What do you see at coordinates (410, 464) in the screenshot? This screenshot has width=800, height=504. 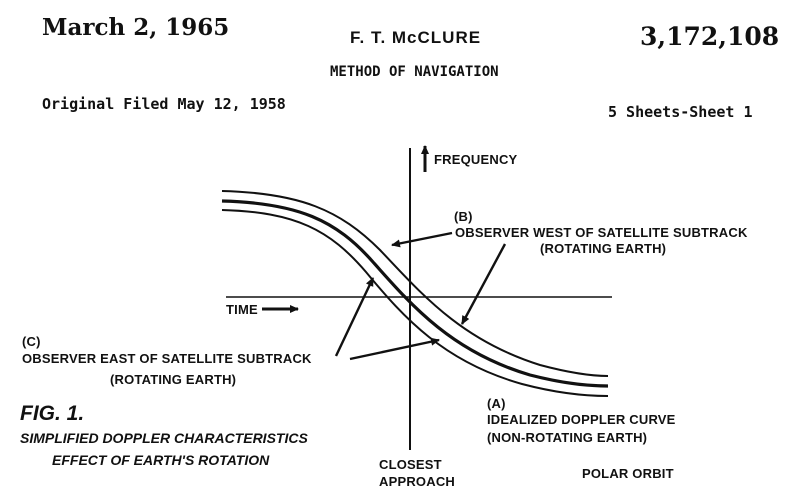 I see `closest-approach-line1: CLOSEST` at bounding box center [410, 464].